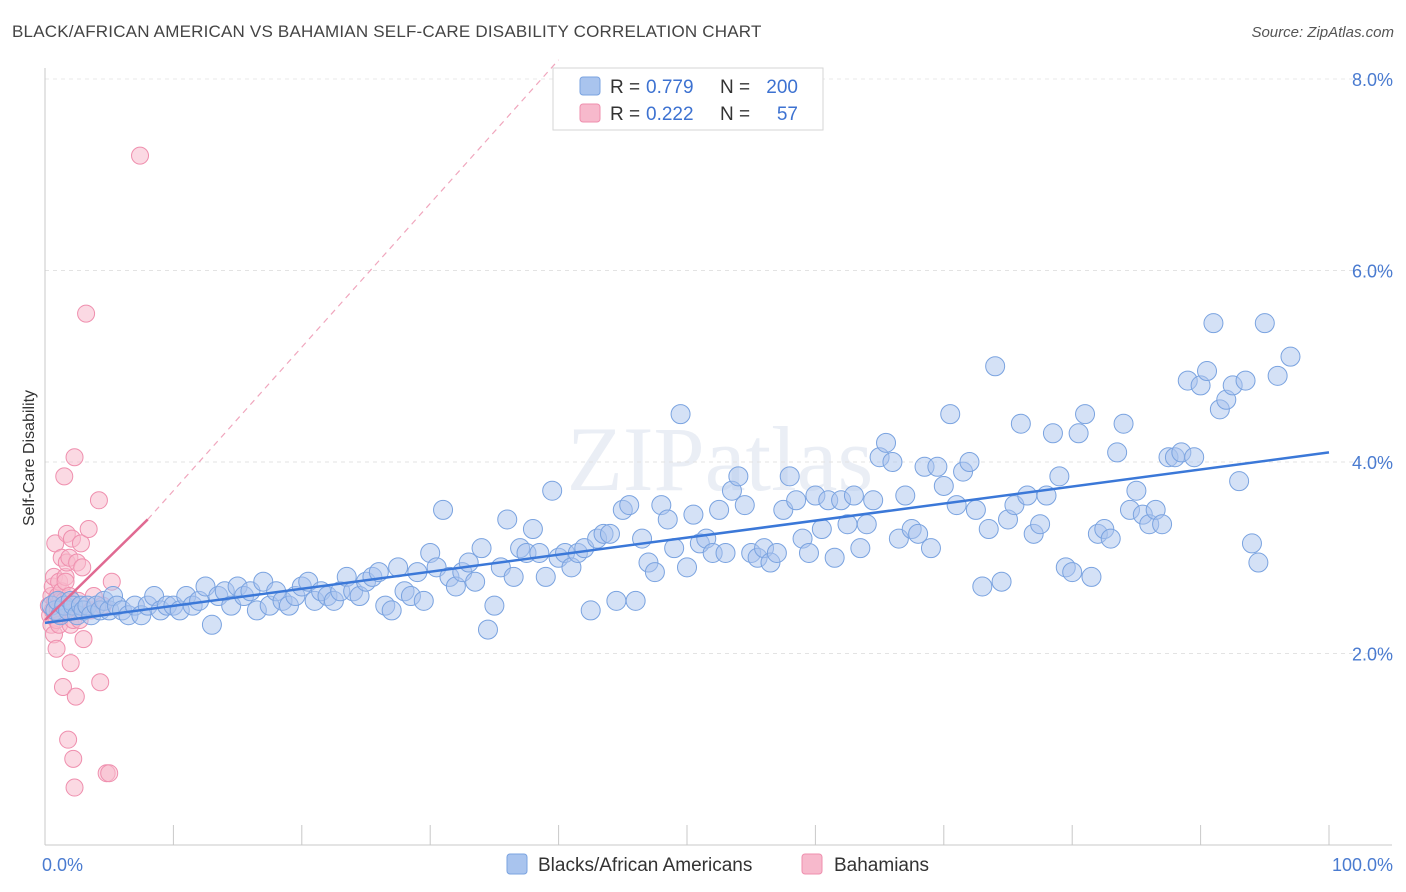 The height and width of the screenshot is (892, 1406). Describe the element at coordinates (787, 114) in the screenshot. I see `stats-n-value-2: 57` at that location.